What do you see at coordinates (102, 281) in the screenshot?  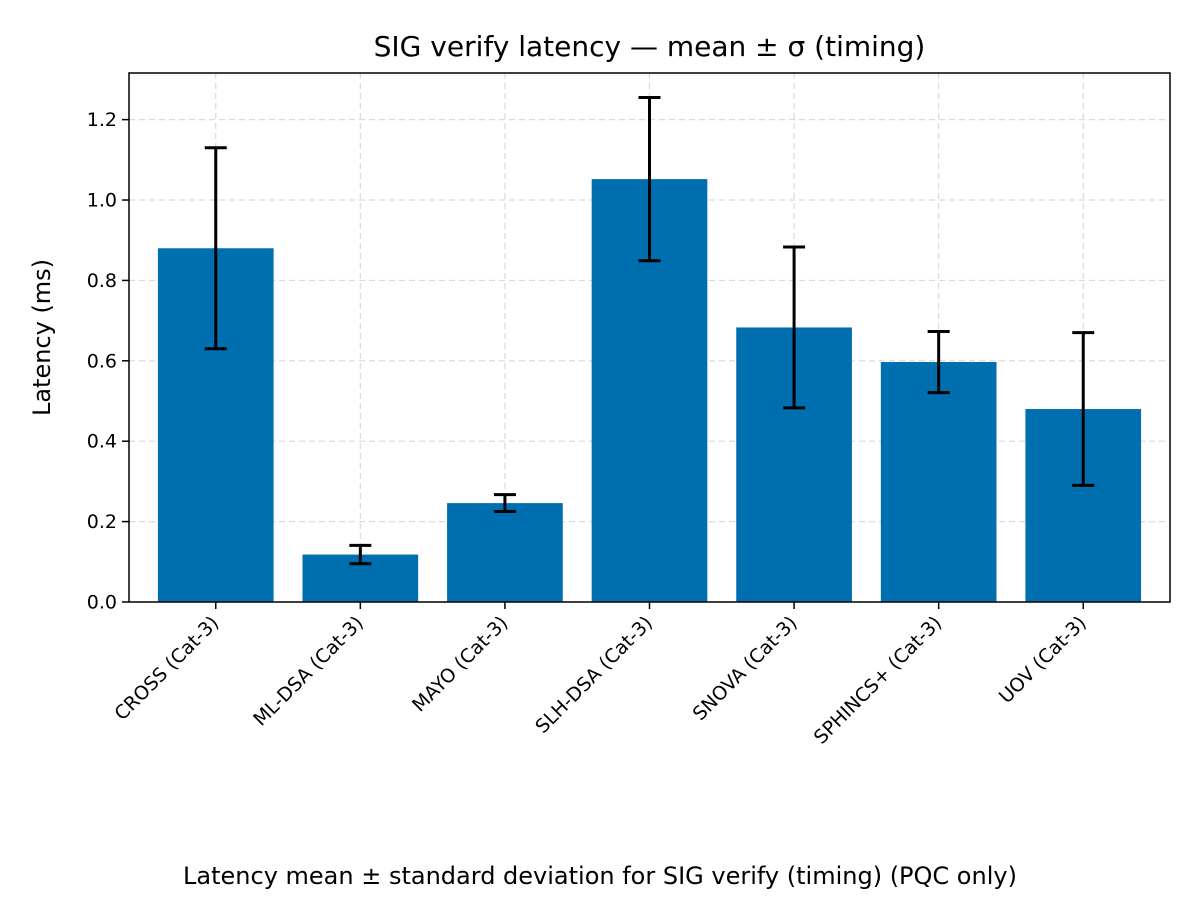 I see `y-tick-label: 0.8` at bounding box center [102, 281].